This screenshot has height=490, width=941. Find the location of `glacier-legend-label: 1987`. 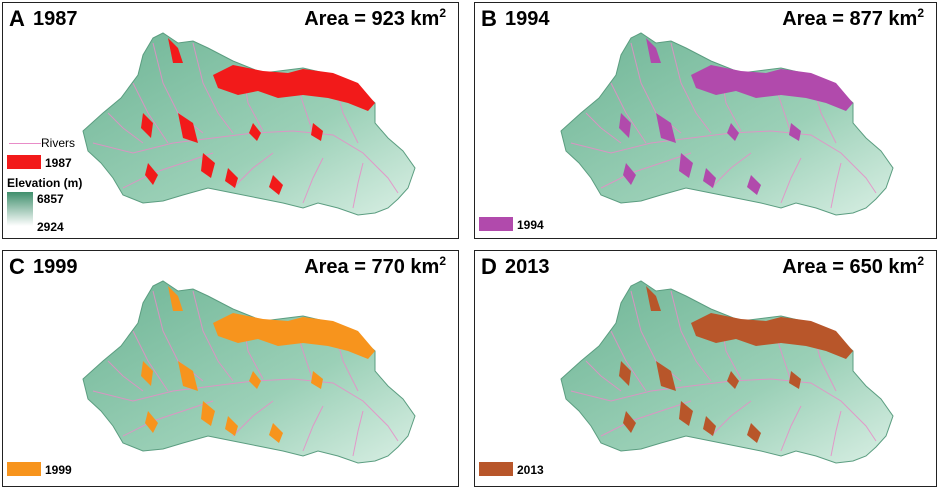

glacier-legend-label: 1987 is located at coordinates (58, 163).